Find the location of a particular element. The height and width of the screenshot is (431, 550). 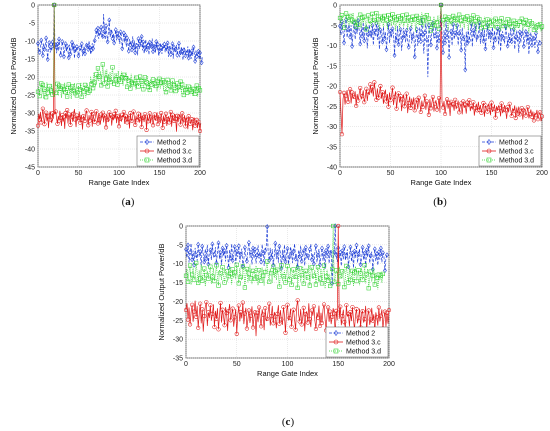

panel-letter: b is located at coordinates (440, 202).